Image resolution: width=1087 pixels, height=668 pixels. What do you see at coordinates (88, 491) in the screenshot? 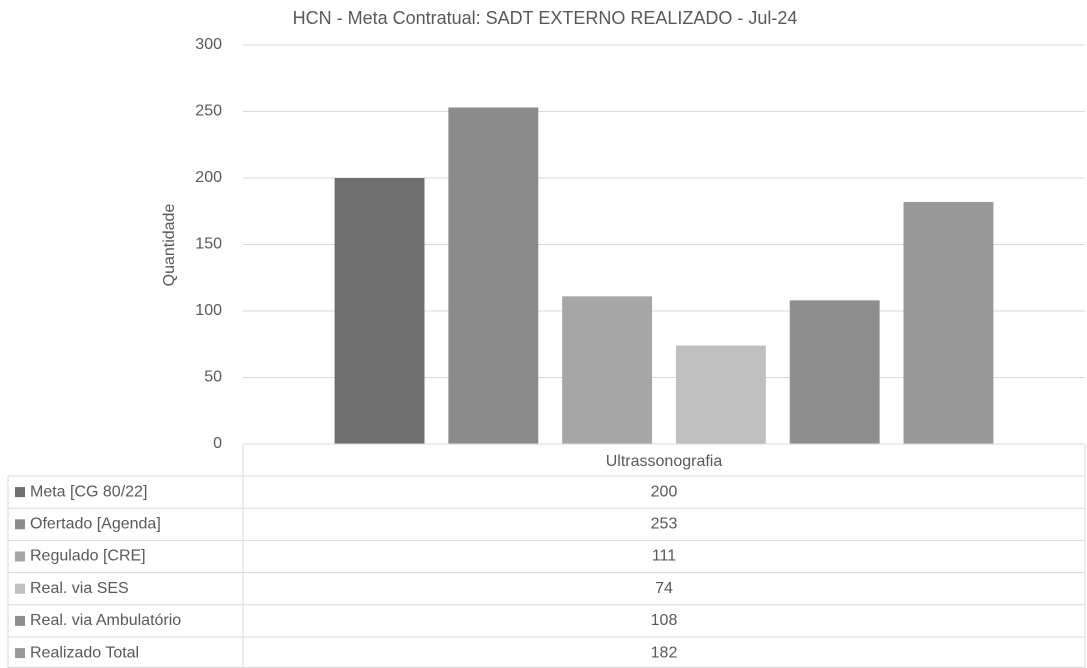
I see `legend-label: Meta [CG 80/22]` at bounding box center [88, 491].